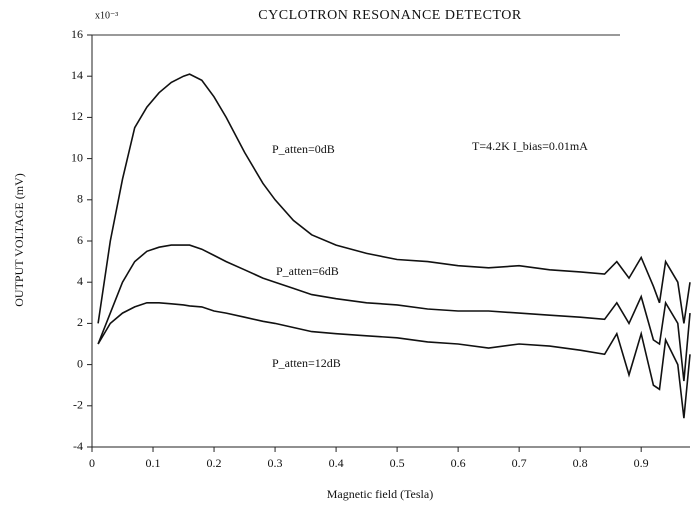  What do you see at coordinates (307, 271) in the screenshot?
I see `series-label: P_atten=6dB` at bounding box center [307, 271].